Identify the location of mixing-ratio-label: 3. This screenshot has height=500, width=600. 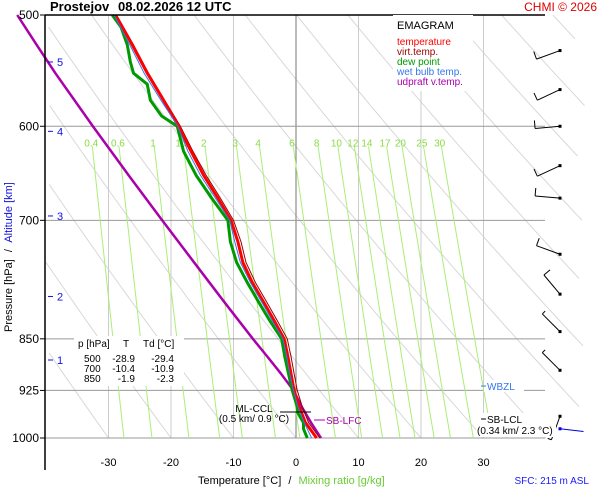
(235, 143).